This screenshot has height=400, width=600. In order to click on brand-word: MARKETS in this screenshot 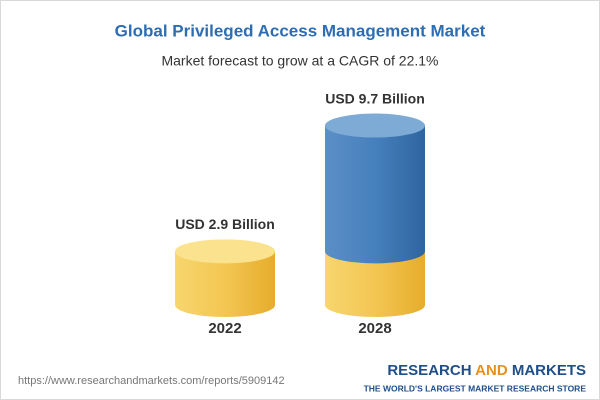, I will do `click(549, 370)`.